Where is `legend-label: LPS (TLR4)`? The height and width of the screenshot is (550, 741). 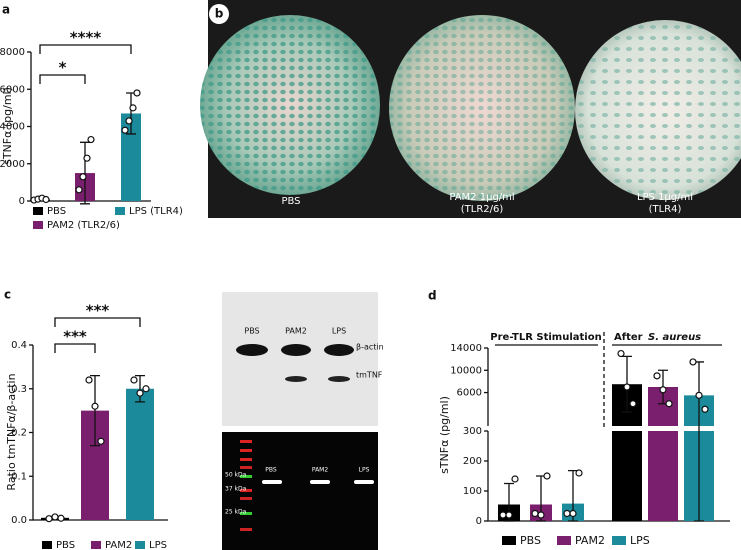
legend-label: LPS (TLR4) is located at coordinates (156, 211).